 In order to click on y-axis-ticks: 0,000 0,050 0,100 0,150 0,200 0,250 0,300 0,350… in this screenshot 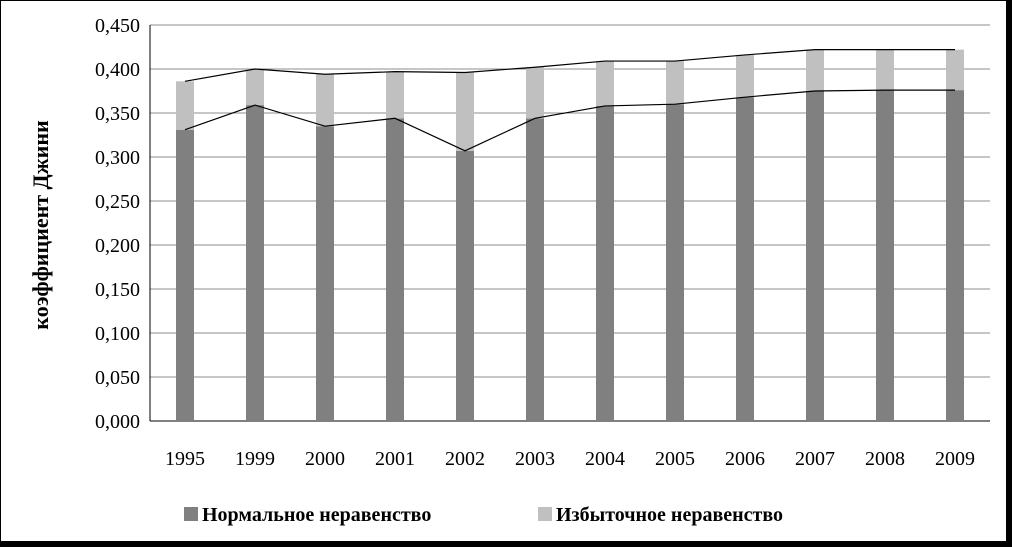, I will do `click(117, 224)`.